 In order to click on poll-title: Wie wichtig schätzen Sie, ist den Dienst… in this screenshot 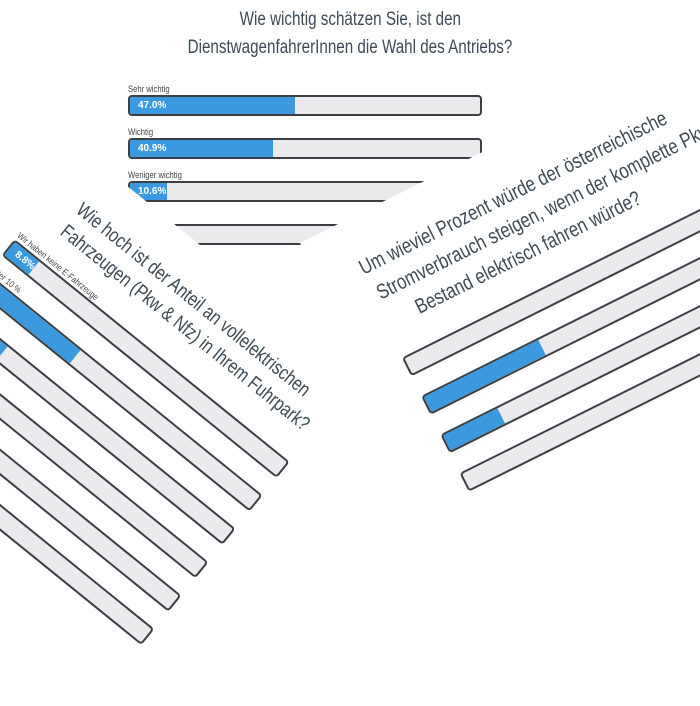, I will do `click(350, 34)`.